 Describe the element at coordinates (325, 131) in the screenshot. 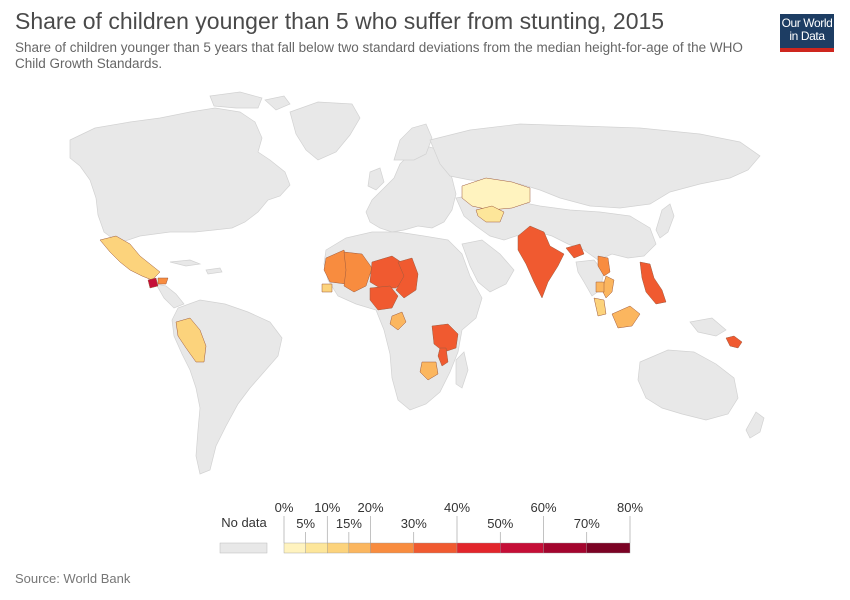

I see `greenland` at that location.